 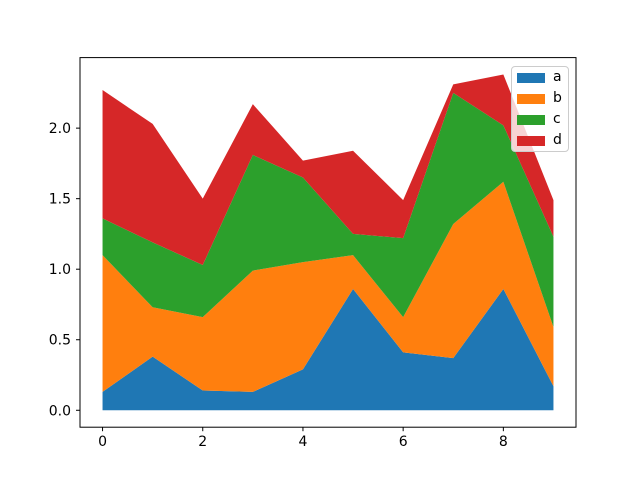 I want to click on legend-swatch-c, so click(x=531, y=119).